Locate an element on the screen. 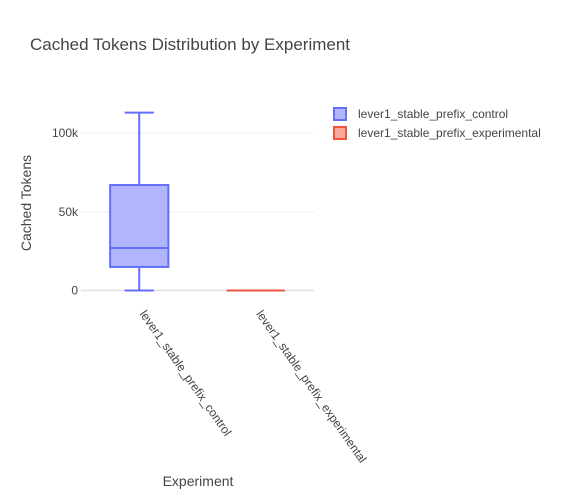  legend-item-2: lever1_stable_prefix_experimental is located at coordinates (437, 133).